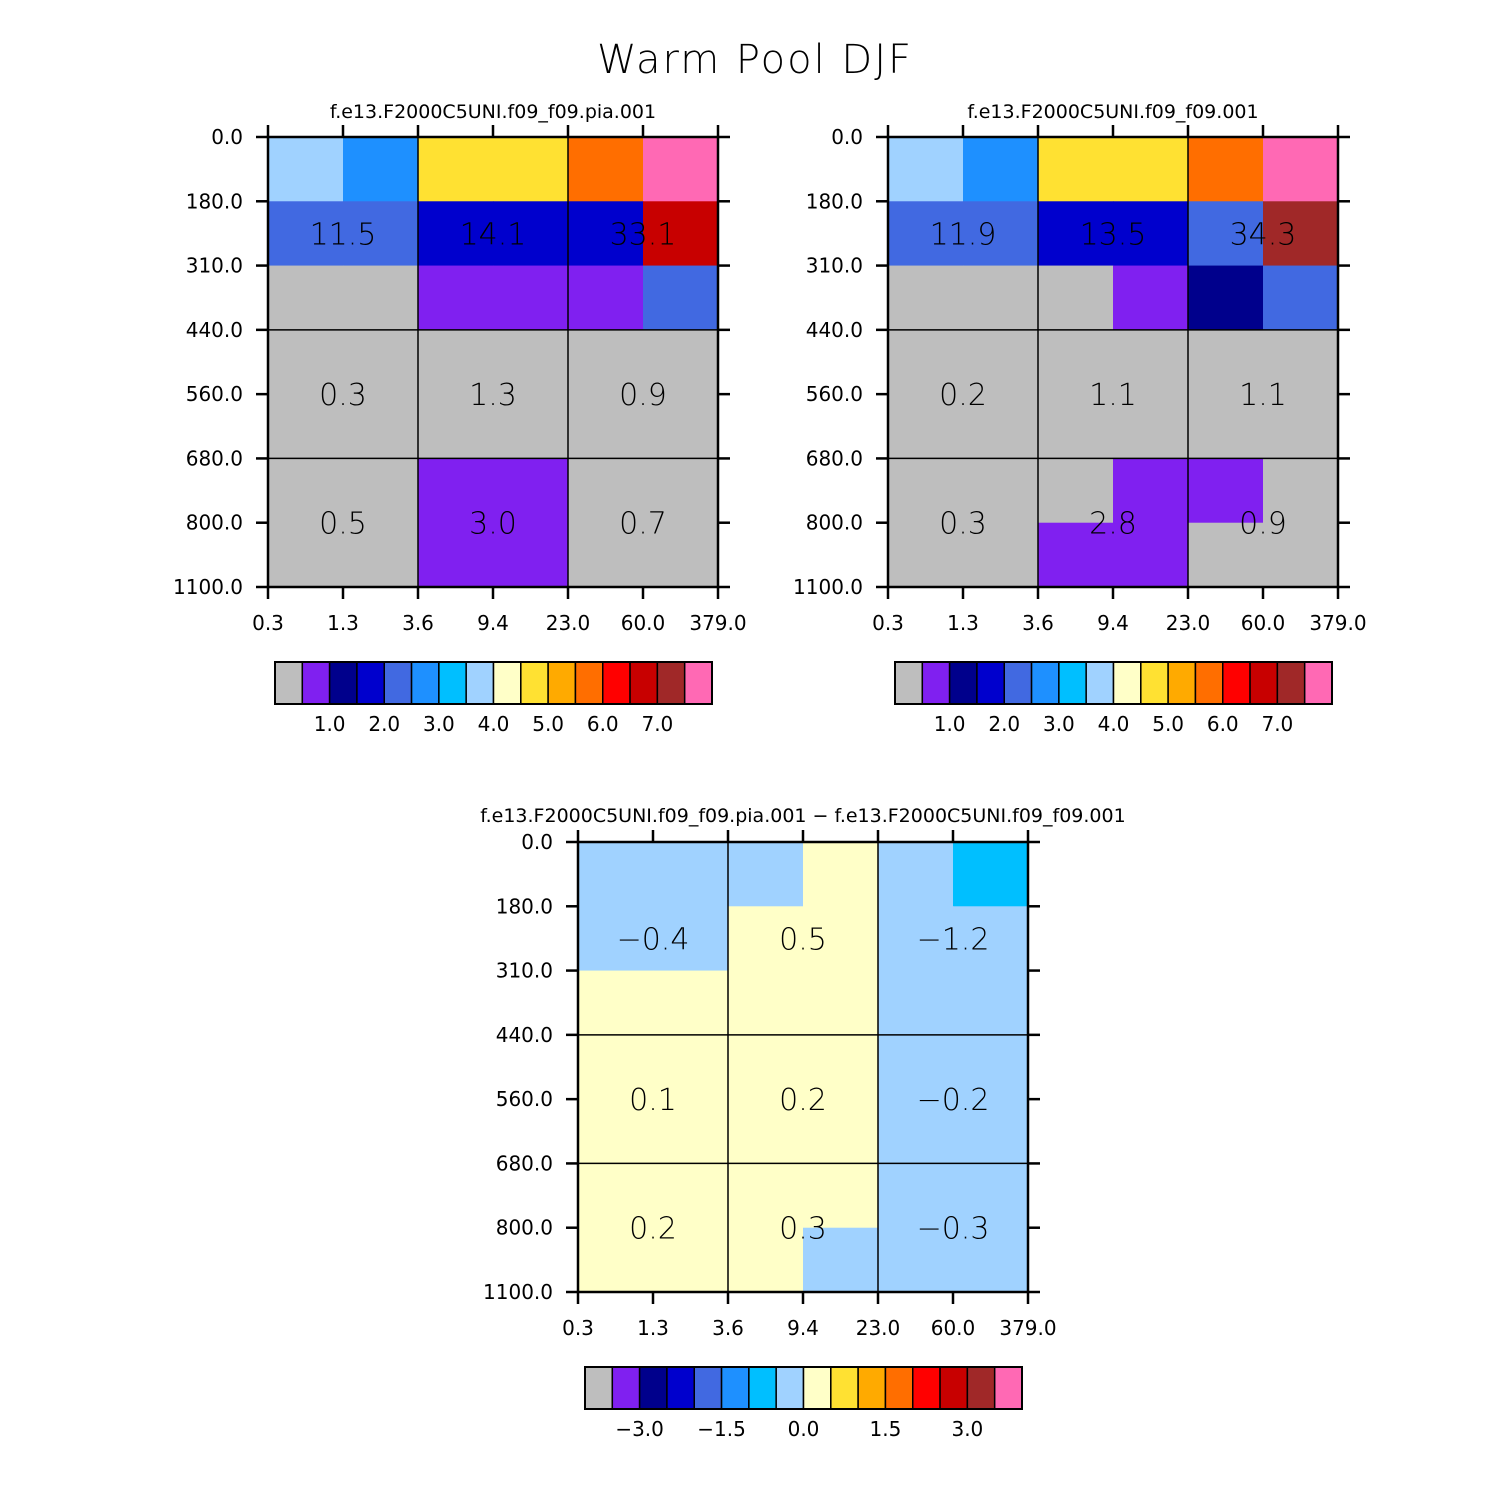  I want to click on x-tick-label: 60.0, so click(1263, 623).